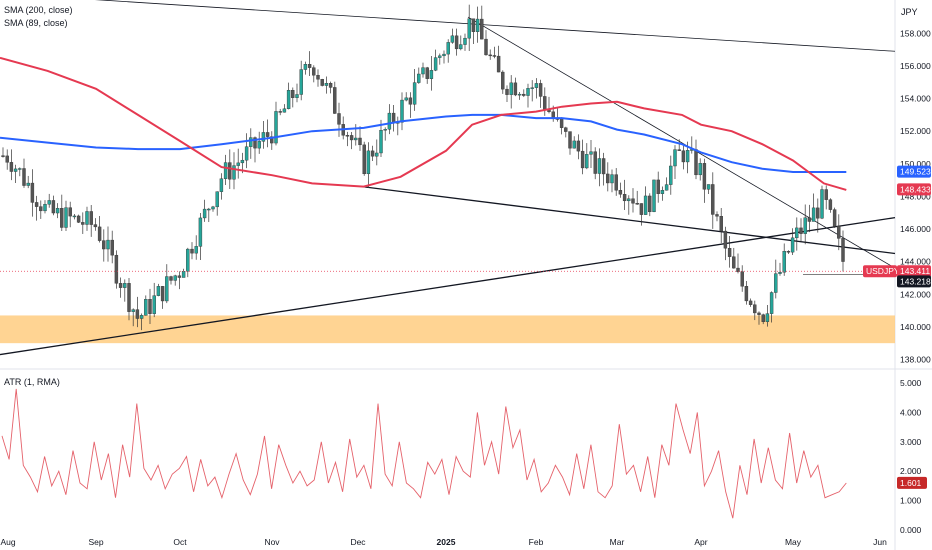  What do you see at coordinates (36, 23) in the screenshot?
I see `sma89-legend: SMA (89, close)` at bounding box center [36, 23].